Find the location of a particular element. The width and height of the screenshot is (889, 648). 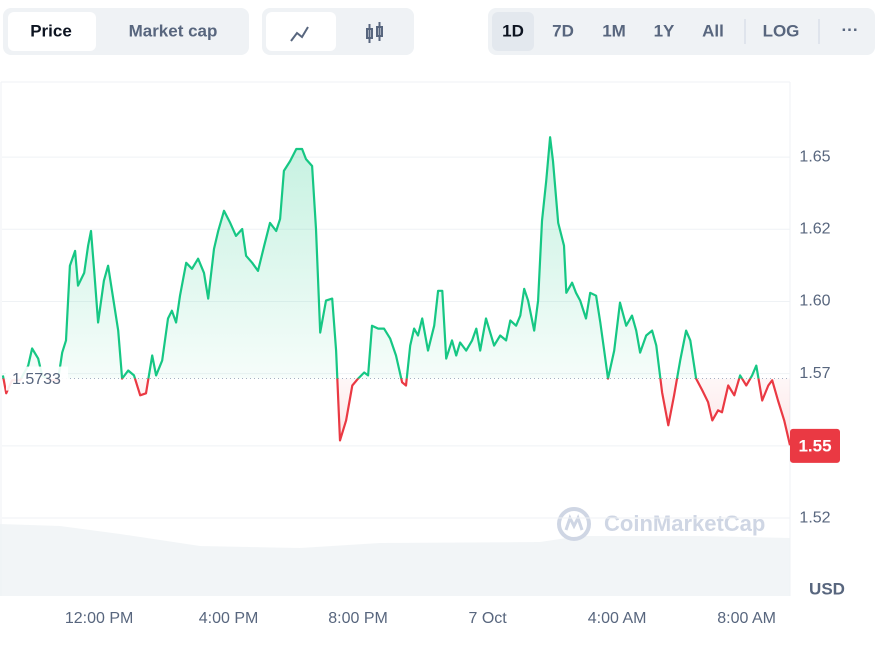

log-button: LOG is located at coordinates (781, 30).